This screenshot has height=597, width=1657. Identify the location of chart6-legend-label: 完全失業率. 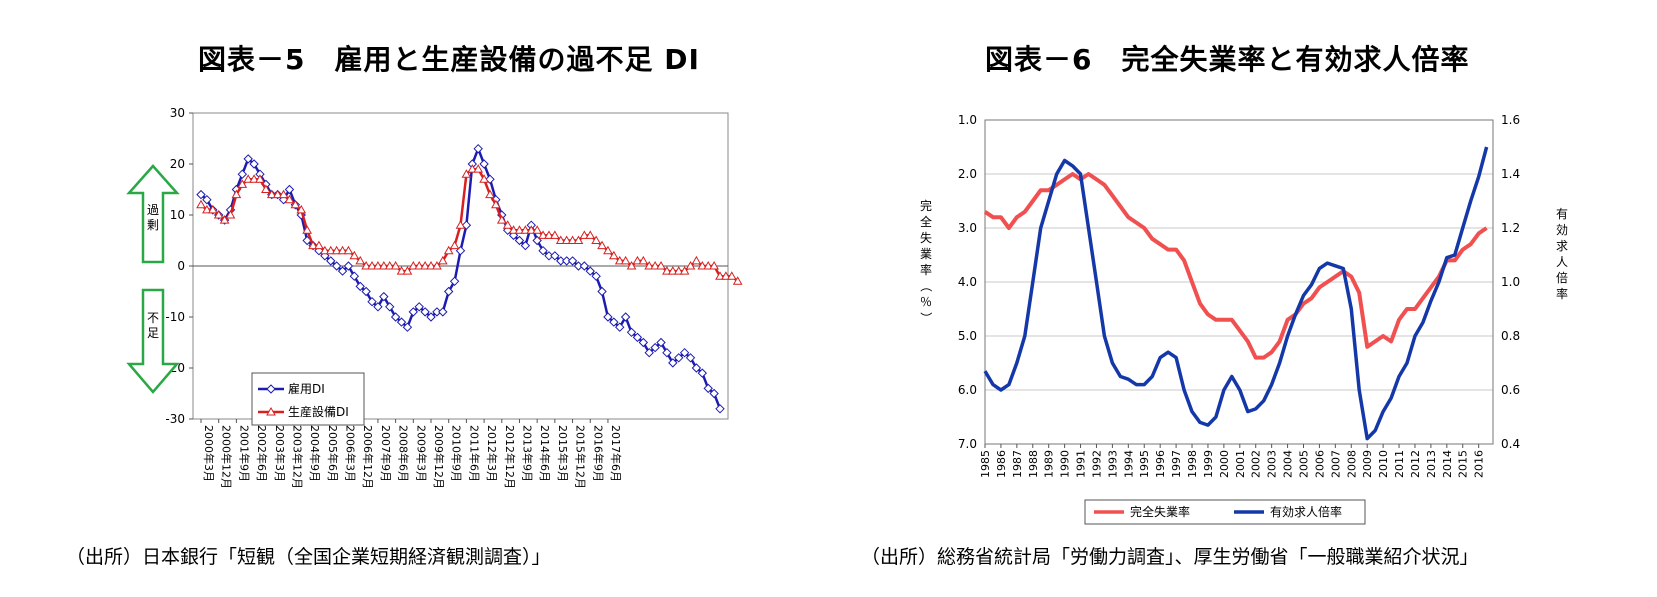
(1160, 511).